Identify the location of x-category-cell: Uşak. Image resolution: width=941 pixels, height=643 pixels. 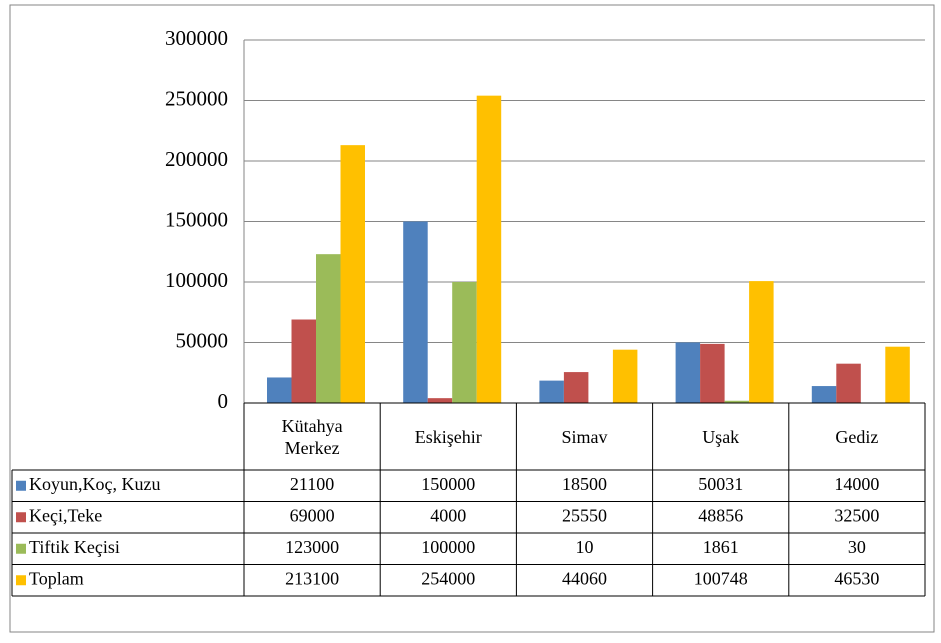
(721, 436).